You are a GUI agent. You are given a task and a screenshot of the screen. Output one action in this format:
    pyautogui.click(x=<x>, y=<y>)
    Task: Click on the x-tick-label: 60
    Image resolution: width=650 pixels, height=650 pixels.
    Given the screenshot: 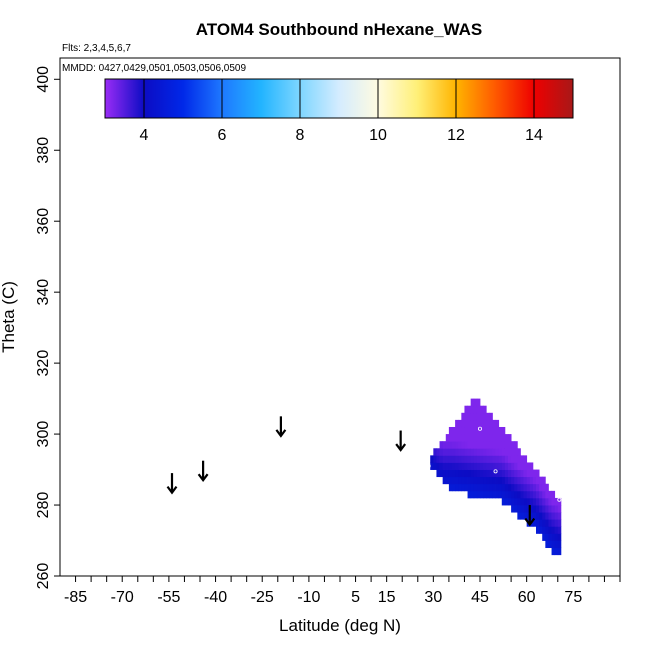 What is the action you would take?
    pyautogui.click(x=527, y=597)
    